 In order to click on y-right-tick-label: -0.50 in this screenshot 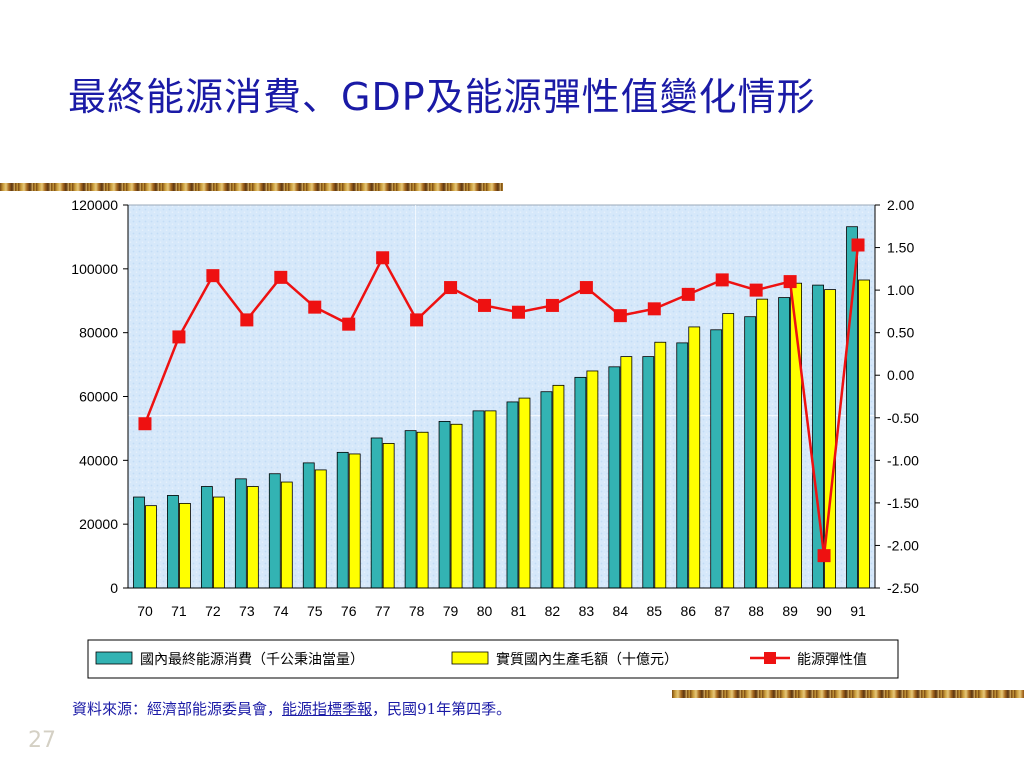, I will do `click(903, 418)`.